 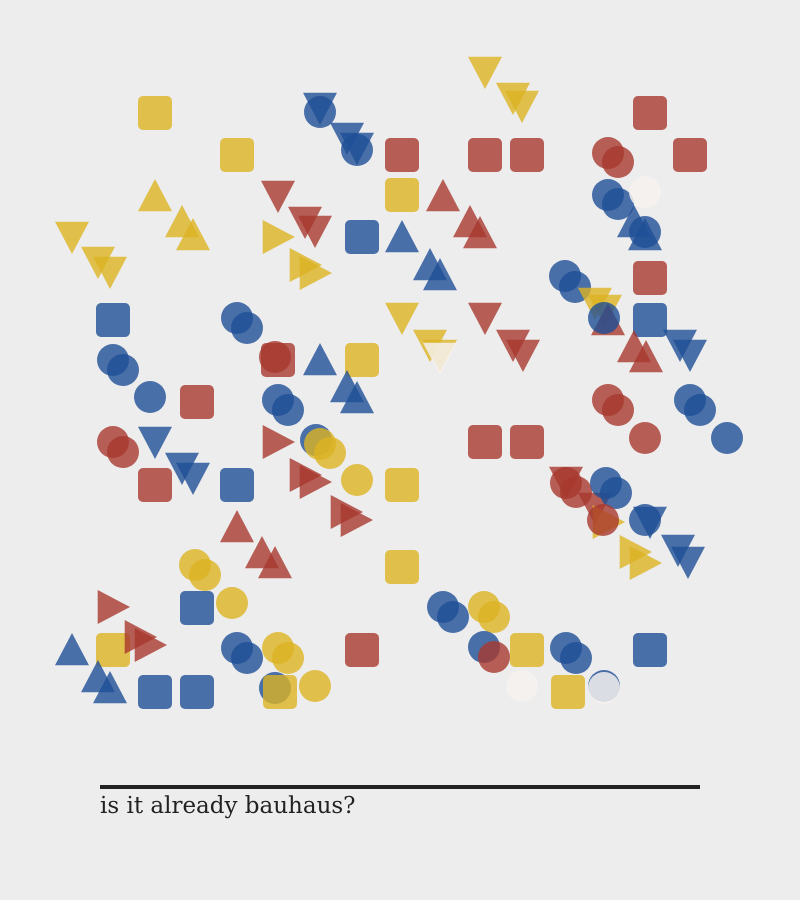 I want to click on caption-text: is it already bauhaus?, so click(x=228, y=806).